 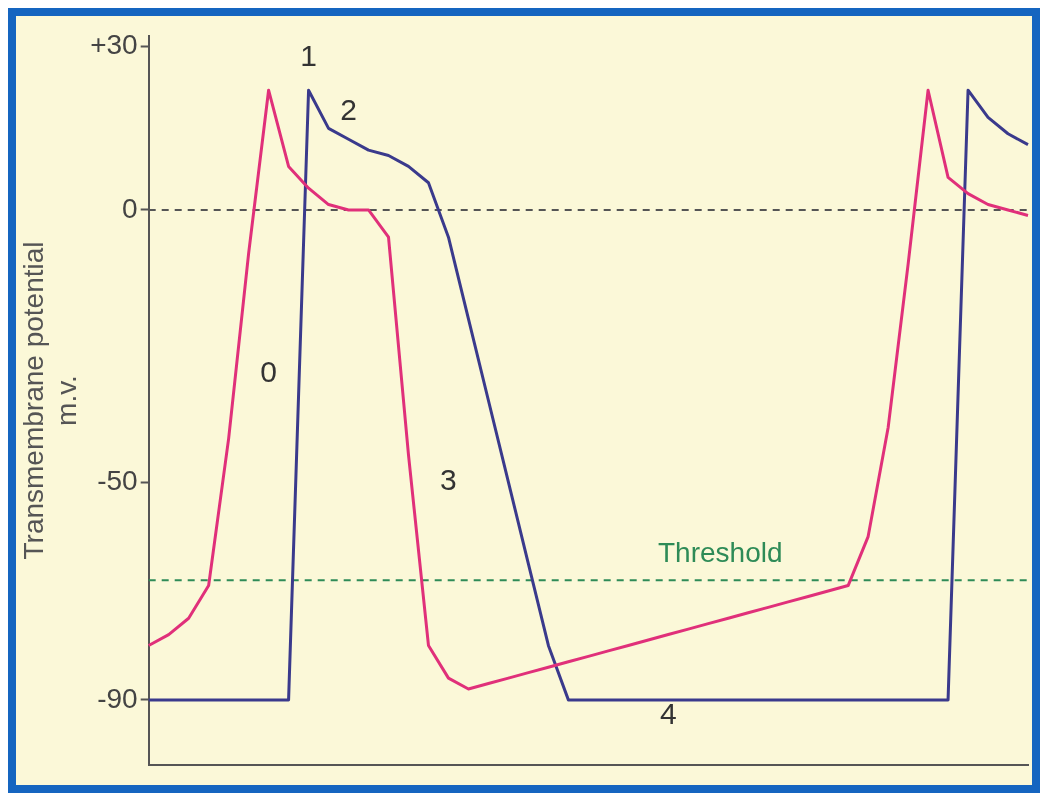 What do you see at coordinates (308, 55) in the screenshot?
I see `annotation: 1` at bounding box center [308, 55].